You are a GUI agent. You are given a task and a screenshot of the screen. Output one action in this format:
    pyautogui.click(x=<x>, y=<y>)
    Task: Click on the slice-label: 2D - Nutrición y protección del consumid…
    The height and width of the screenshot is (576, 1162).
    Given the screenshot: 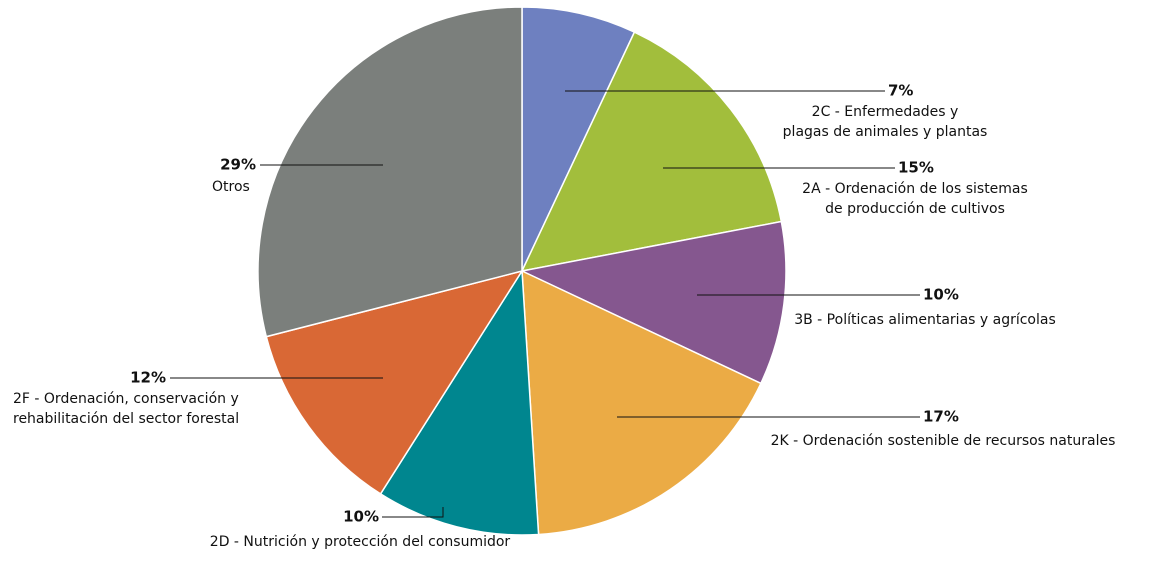 What is the action you would take?
    pyautogui.click(x=360, y=542)
    